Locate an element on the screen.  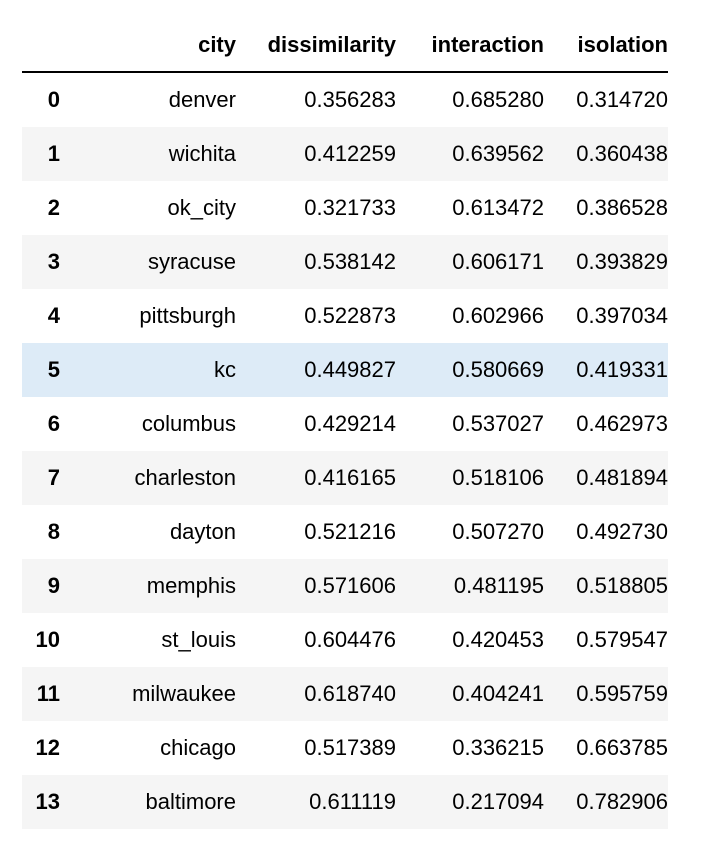
cell-isolation: 0.314720 is located at coordinates (622, 99).